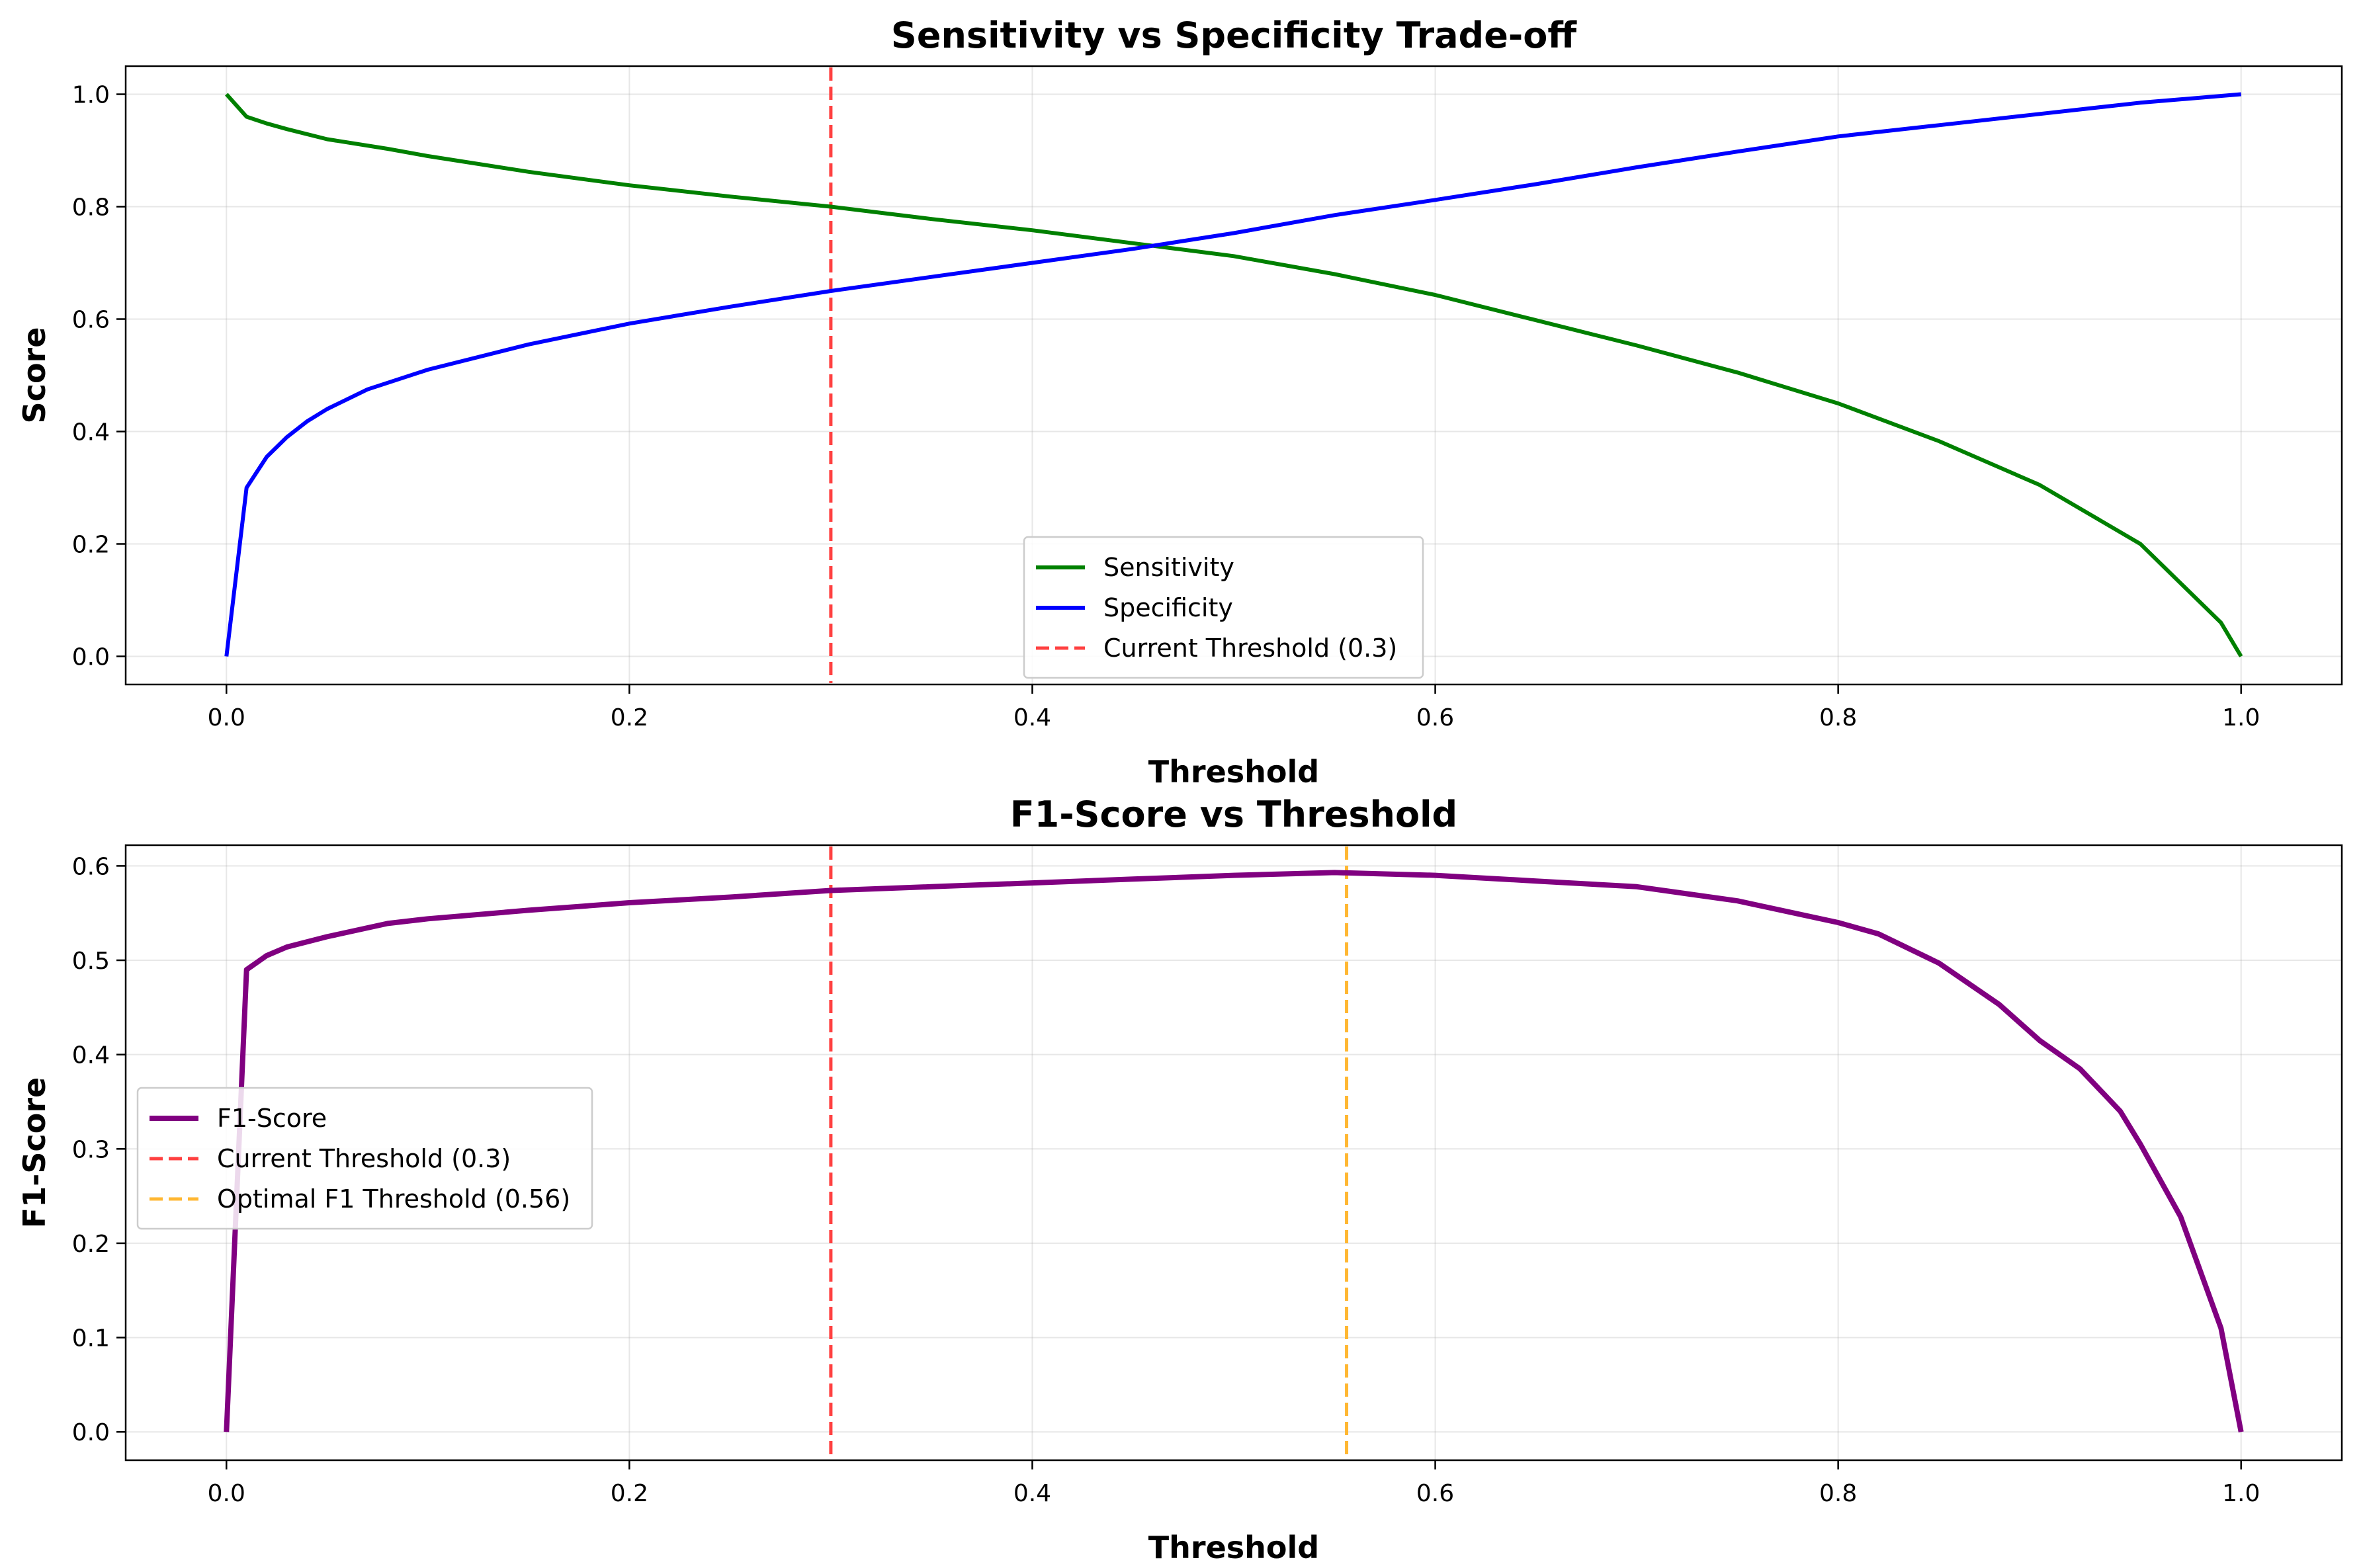 The height and width of the screenshot is (1568, 2363). What do you see at coordinates (91, 1338) in the screenshot?
I see `y-tick-label: 0.1` at bounding box center [91, 1338].